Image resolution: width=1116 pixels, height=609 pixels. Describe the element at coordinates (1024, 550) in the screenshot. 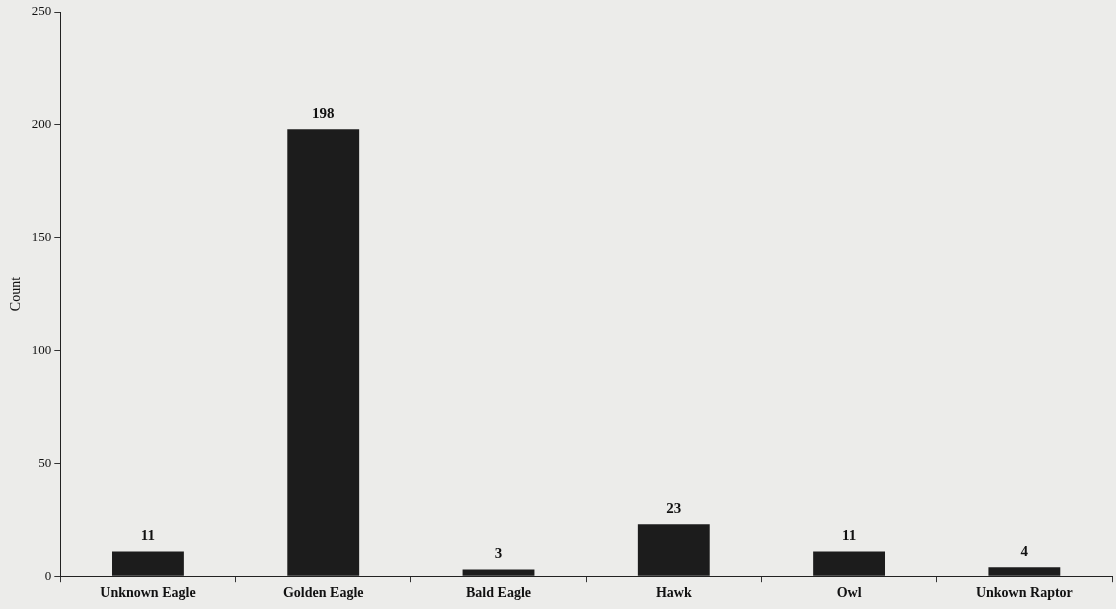

I see `data-label: 4` at that location.